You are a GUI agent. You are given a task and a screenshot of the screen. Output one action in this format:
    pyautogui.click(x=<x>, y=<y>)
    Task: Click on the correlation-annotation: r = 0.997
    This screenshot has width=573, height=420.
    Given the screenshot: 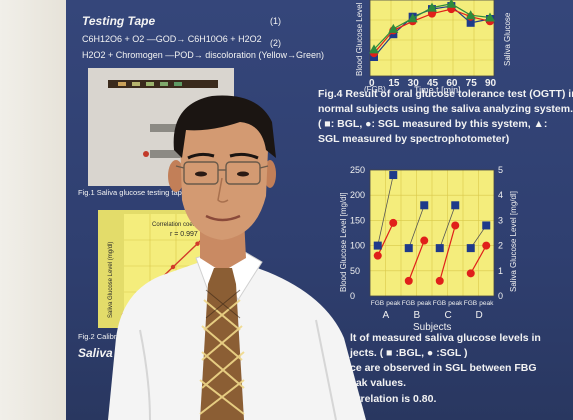 What is the action you would take?
    pyautogui.click(x=184, y=234)
    